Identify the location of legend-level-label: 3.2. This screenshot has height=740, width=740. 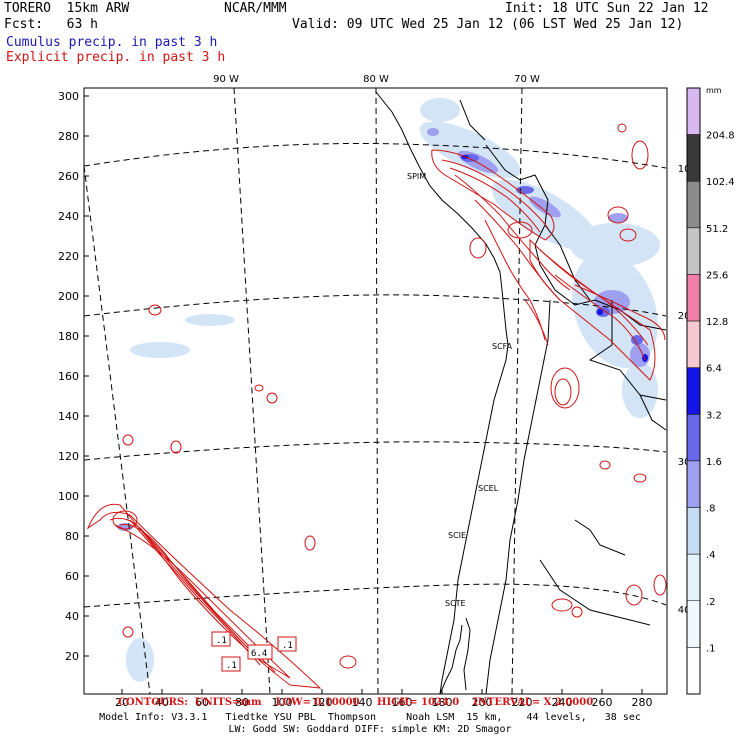
(714, 415).